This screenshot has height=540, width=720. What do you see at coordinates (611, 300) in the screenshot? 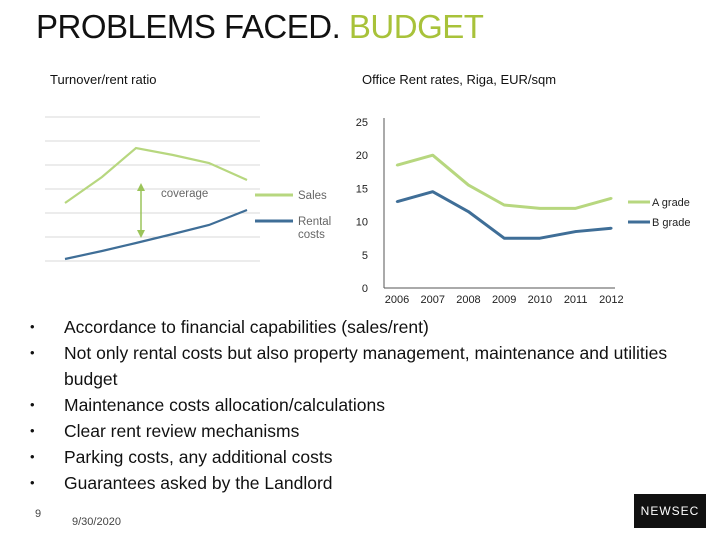
I see `x-tick-label: 2012` at bounding box center [611, 300].